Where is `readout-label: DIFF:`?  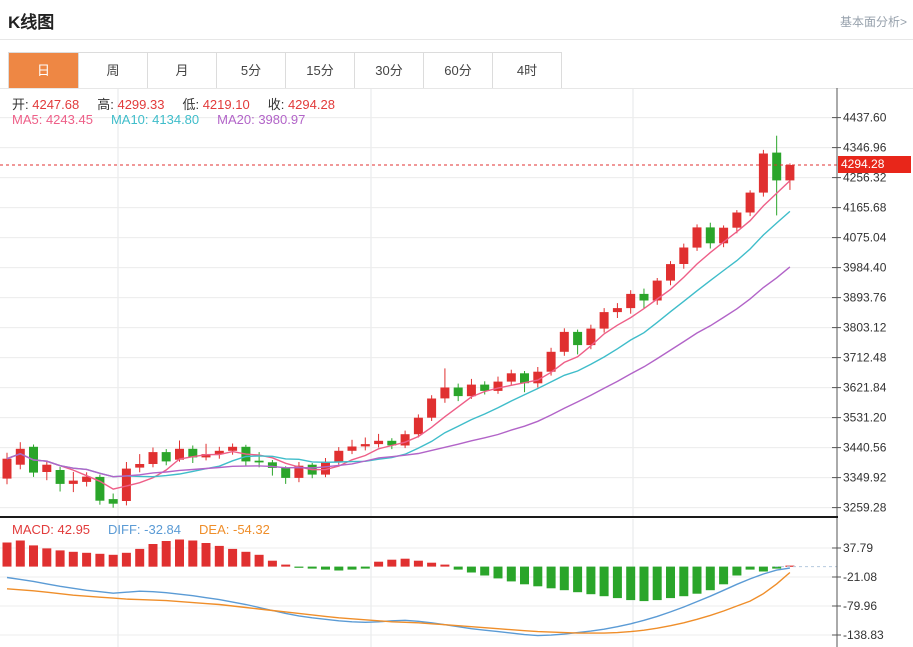
readout-label: DIFF: is located at coordinates (124, 529).